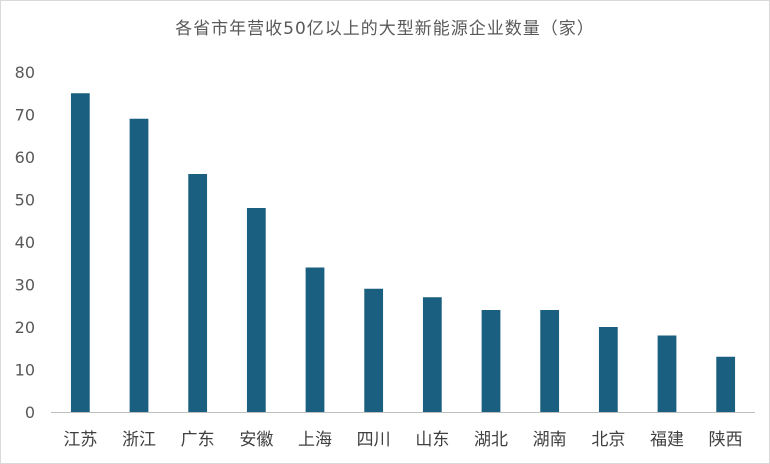 The height and width of the screenshot is (464, 770). I want to click on x-tick-label: 安徽, so click(256, 440).